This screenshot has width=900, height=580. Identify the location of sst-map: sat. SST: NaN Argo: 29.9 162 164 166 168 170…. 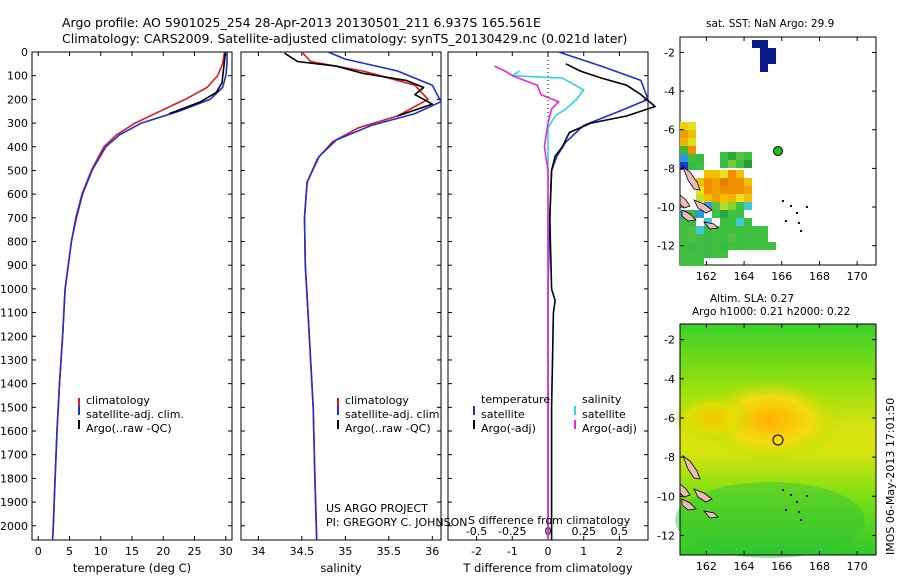
(767, 150).